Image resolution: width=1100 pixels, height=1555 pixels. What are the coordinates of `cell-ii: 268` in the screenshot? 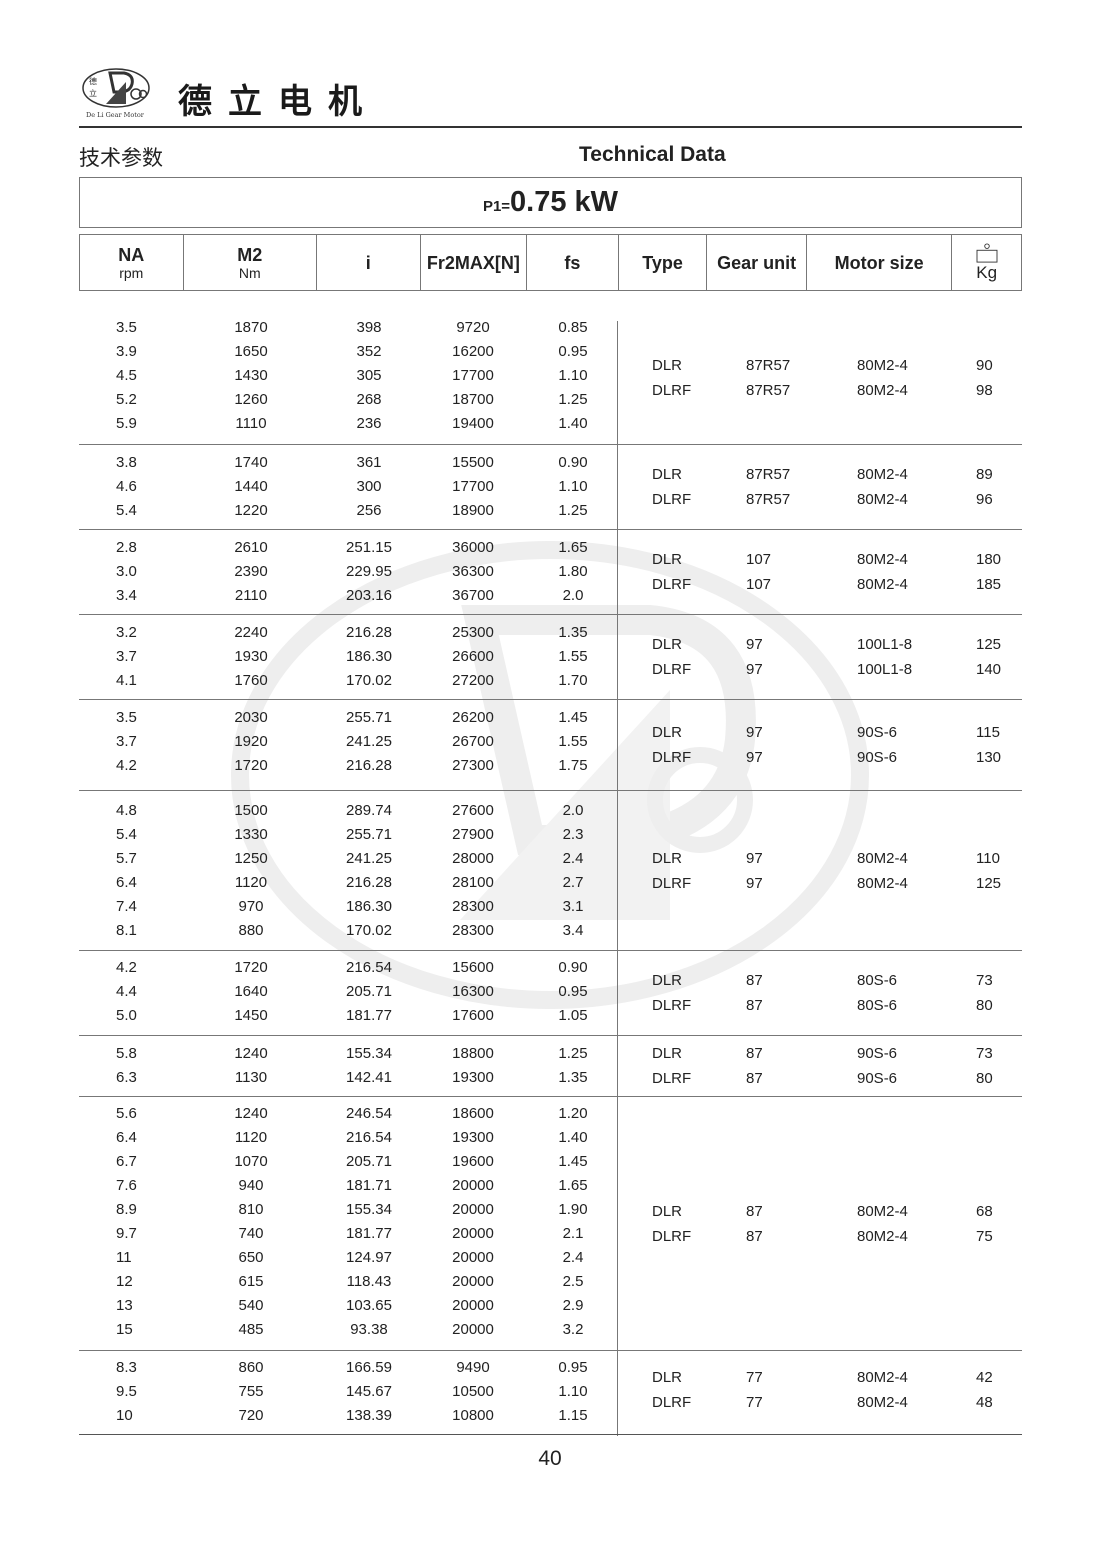 It's located at (369, 399).